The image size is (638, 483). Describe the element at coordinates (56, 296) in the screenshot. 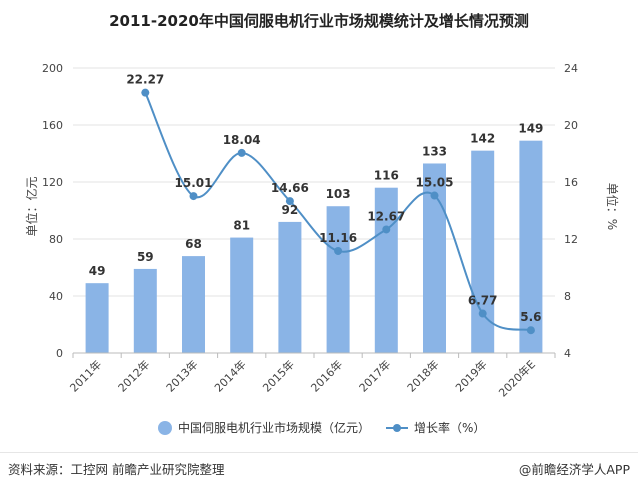

I see `y-left-tick-label: 40` at that location.